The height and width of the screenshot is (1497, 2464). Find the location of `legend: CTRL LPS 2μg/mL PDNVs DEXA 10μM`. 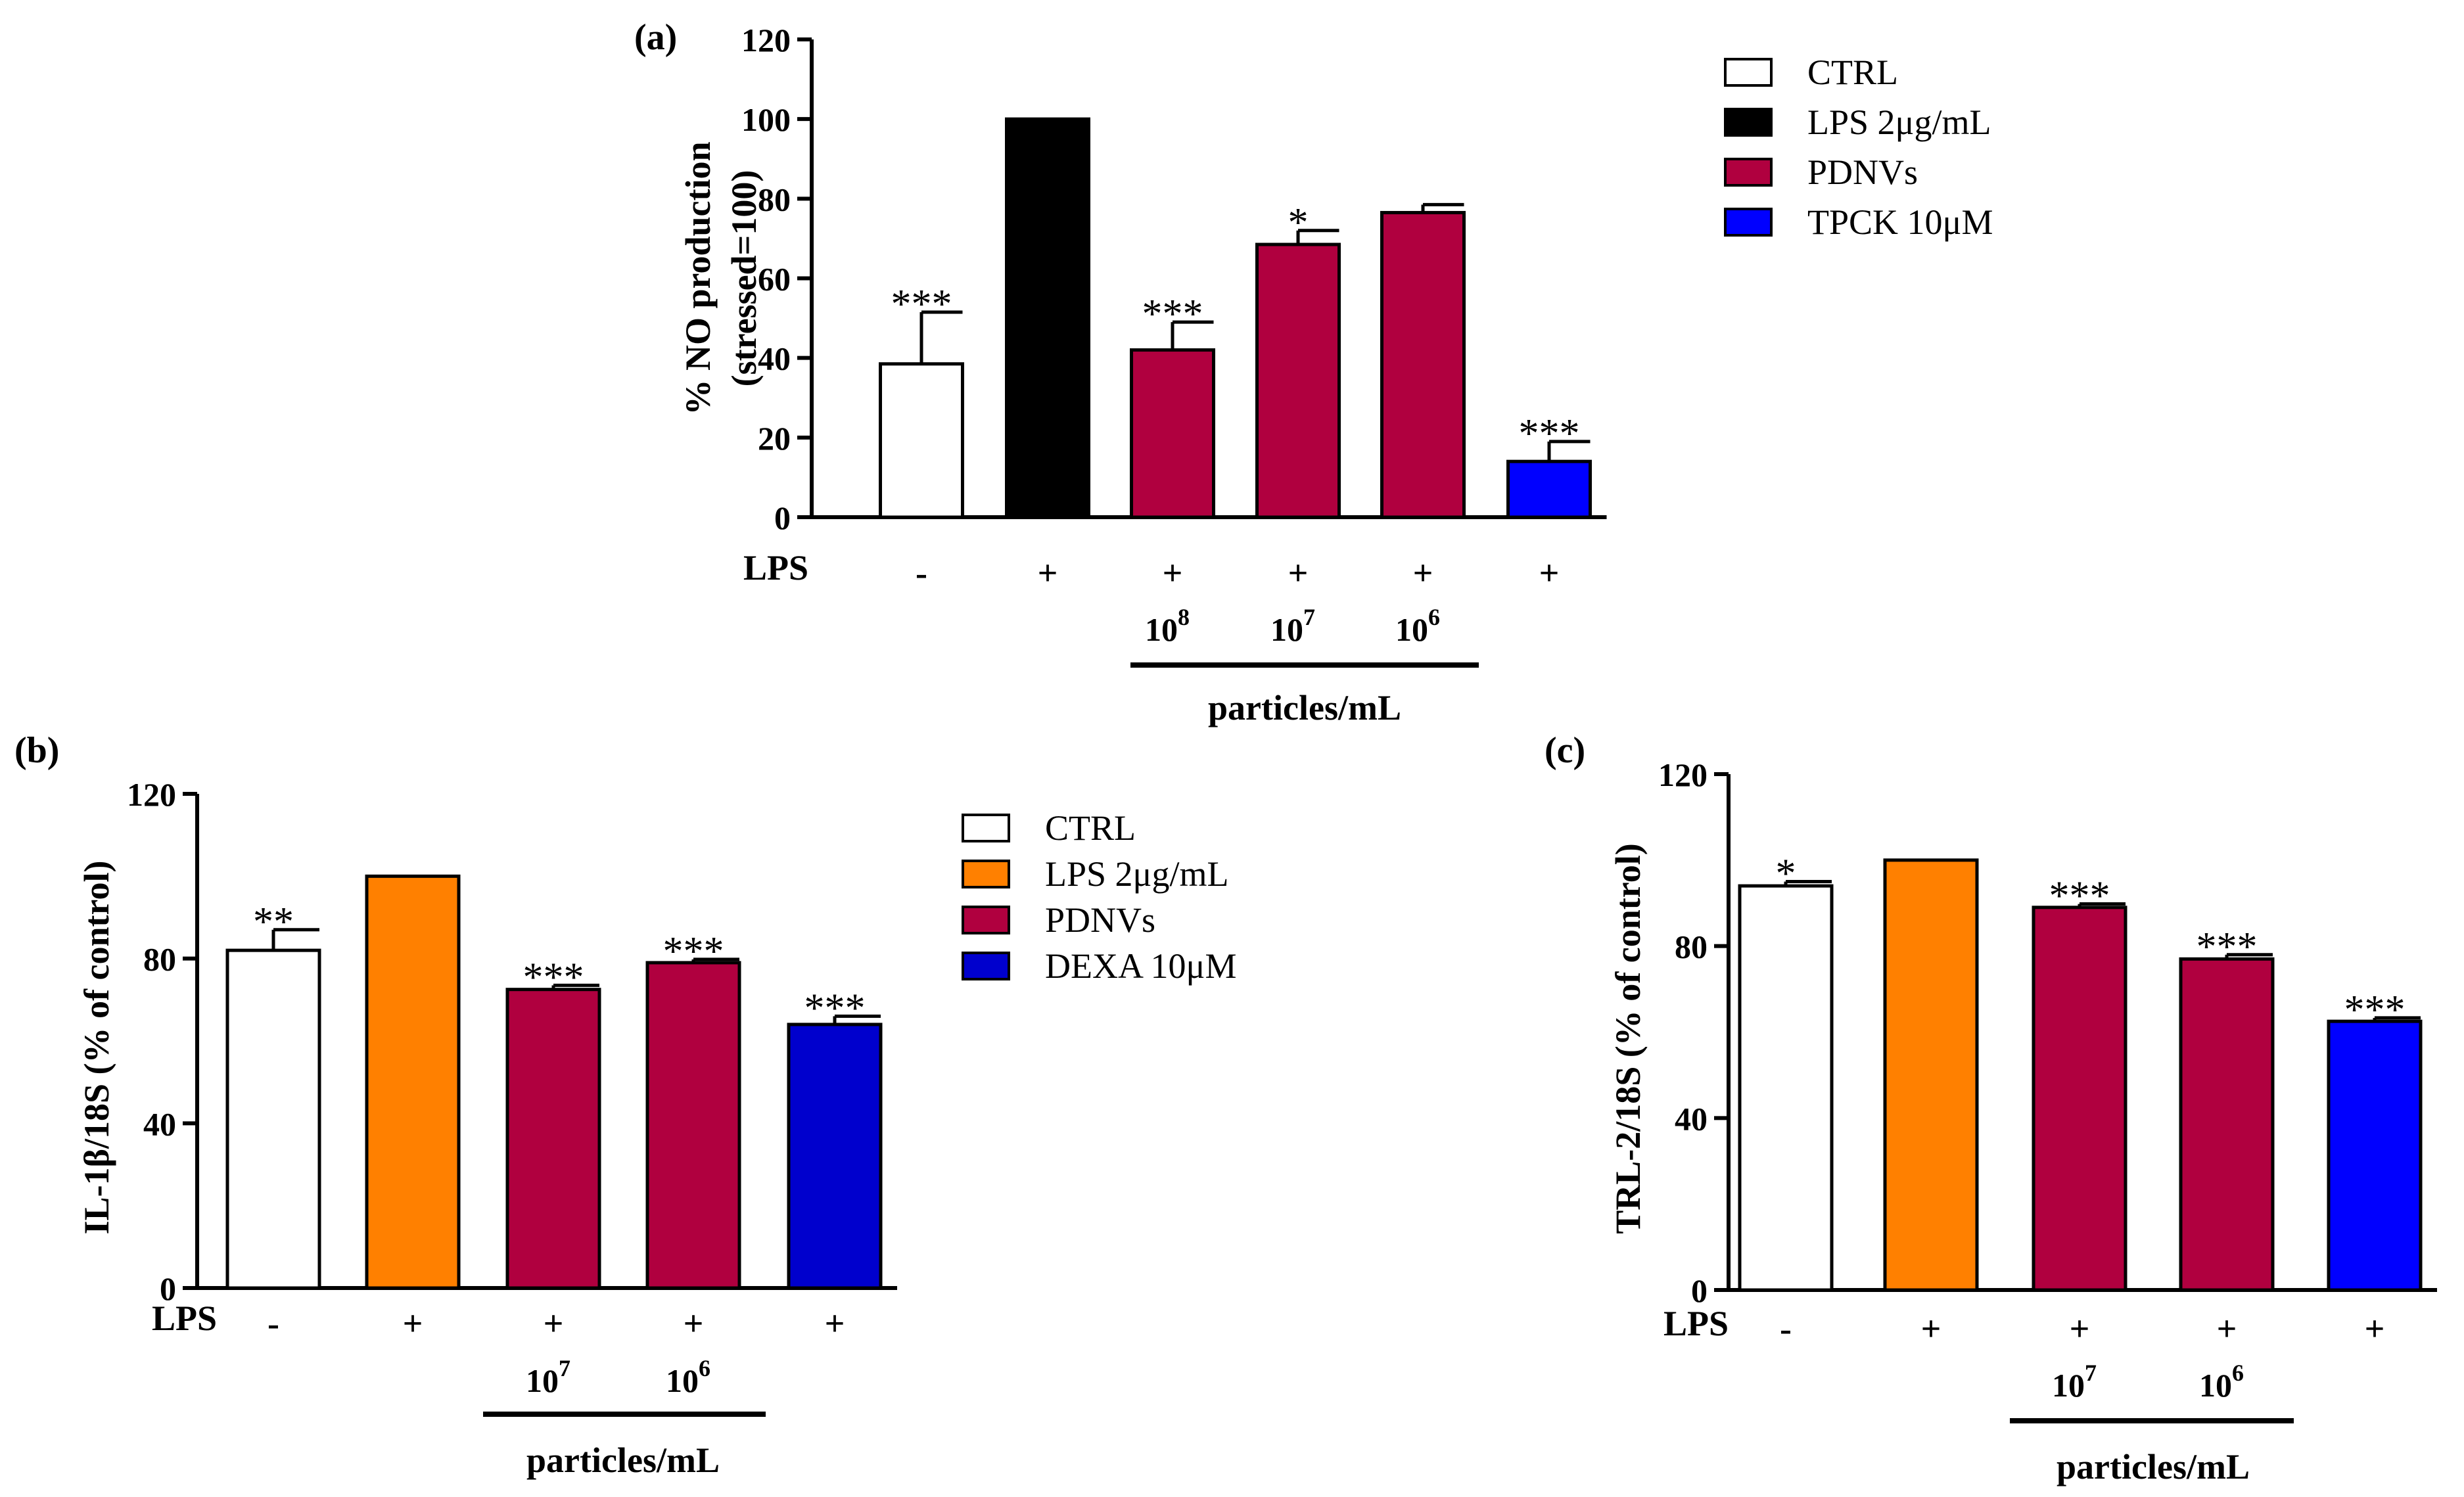

legend: CTRL LPS 2μg/mL PDNVs DEXA 10μM is located at coordinates (1099, 897).